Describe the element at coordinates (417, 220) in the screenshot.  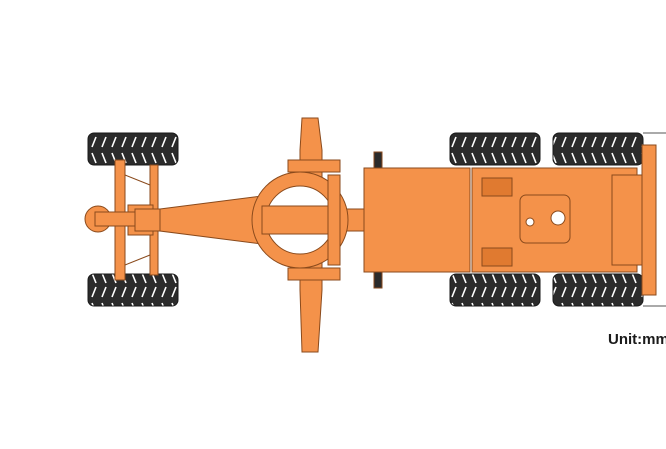
I see `cab` at that location.